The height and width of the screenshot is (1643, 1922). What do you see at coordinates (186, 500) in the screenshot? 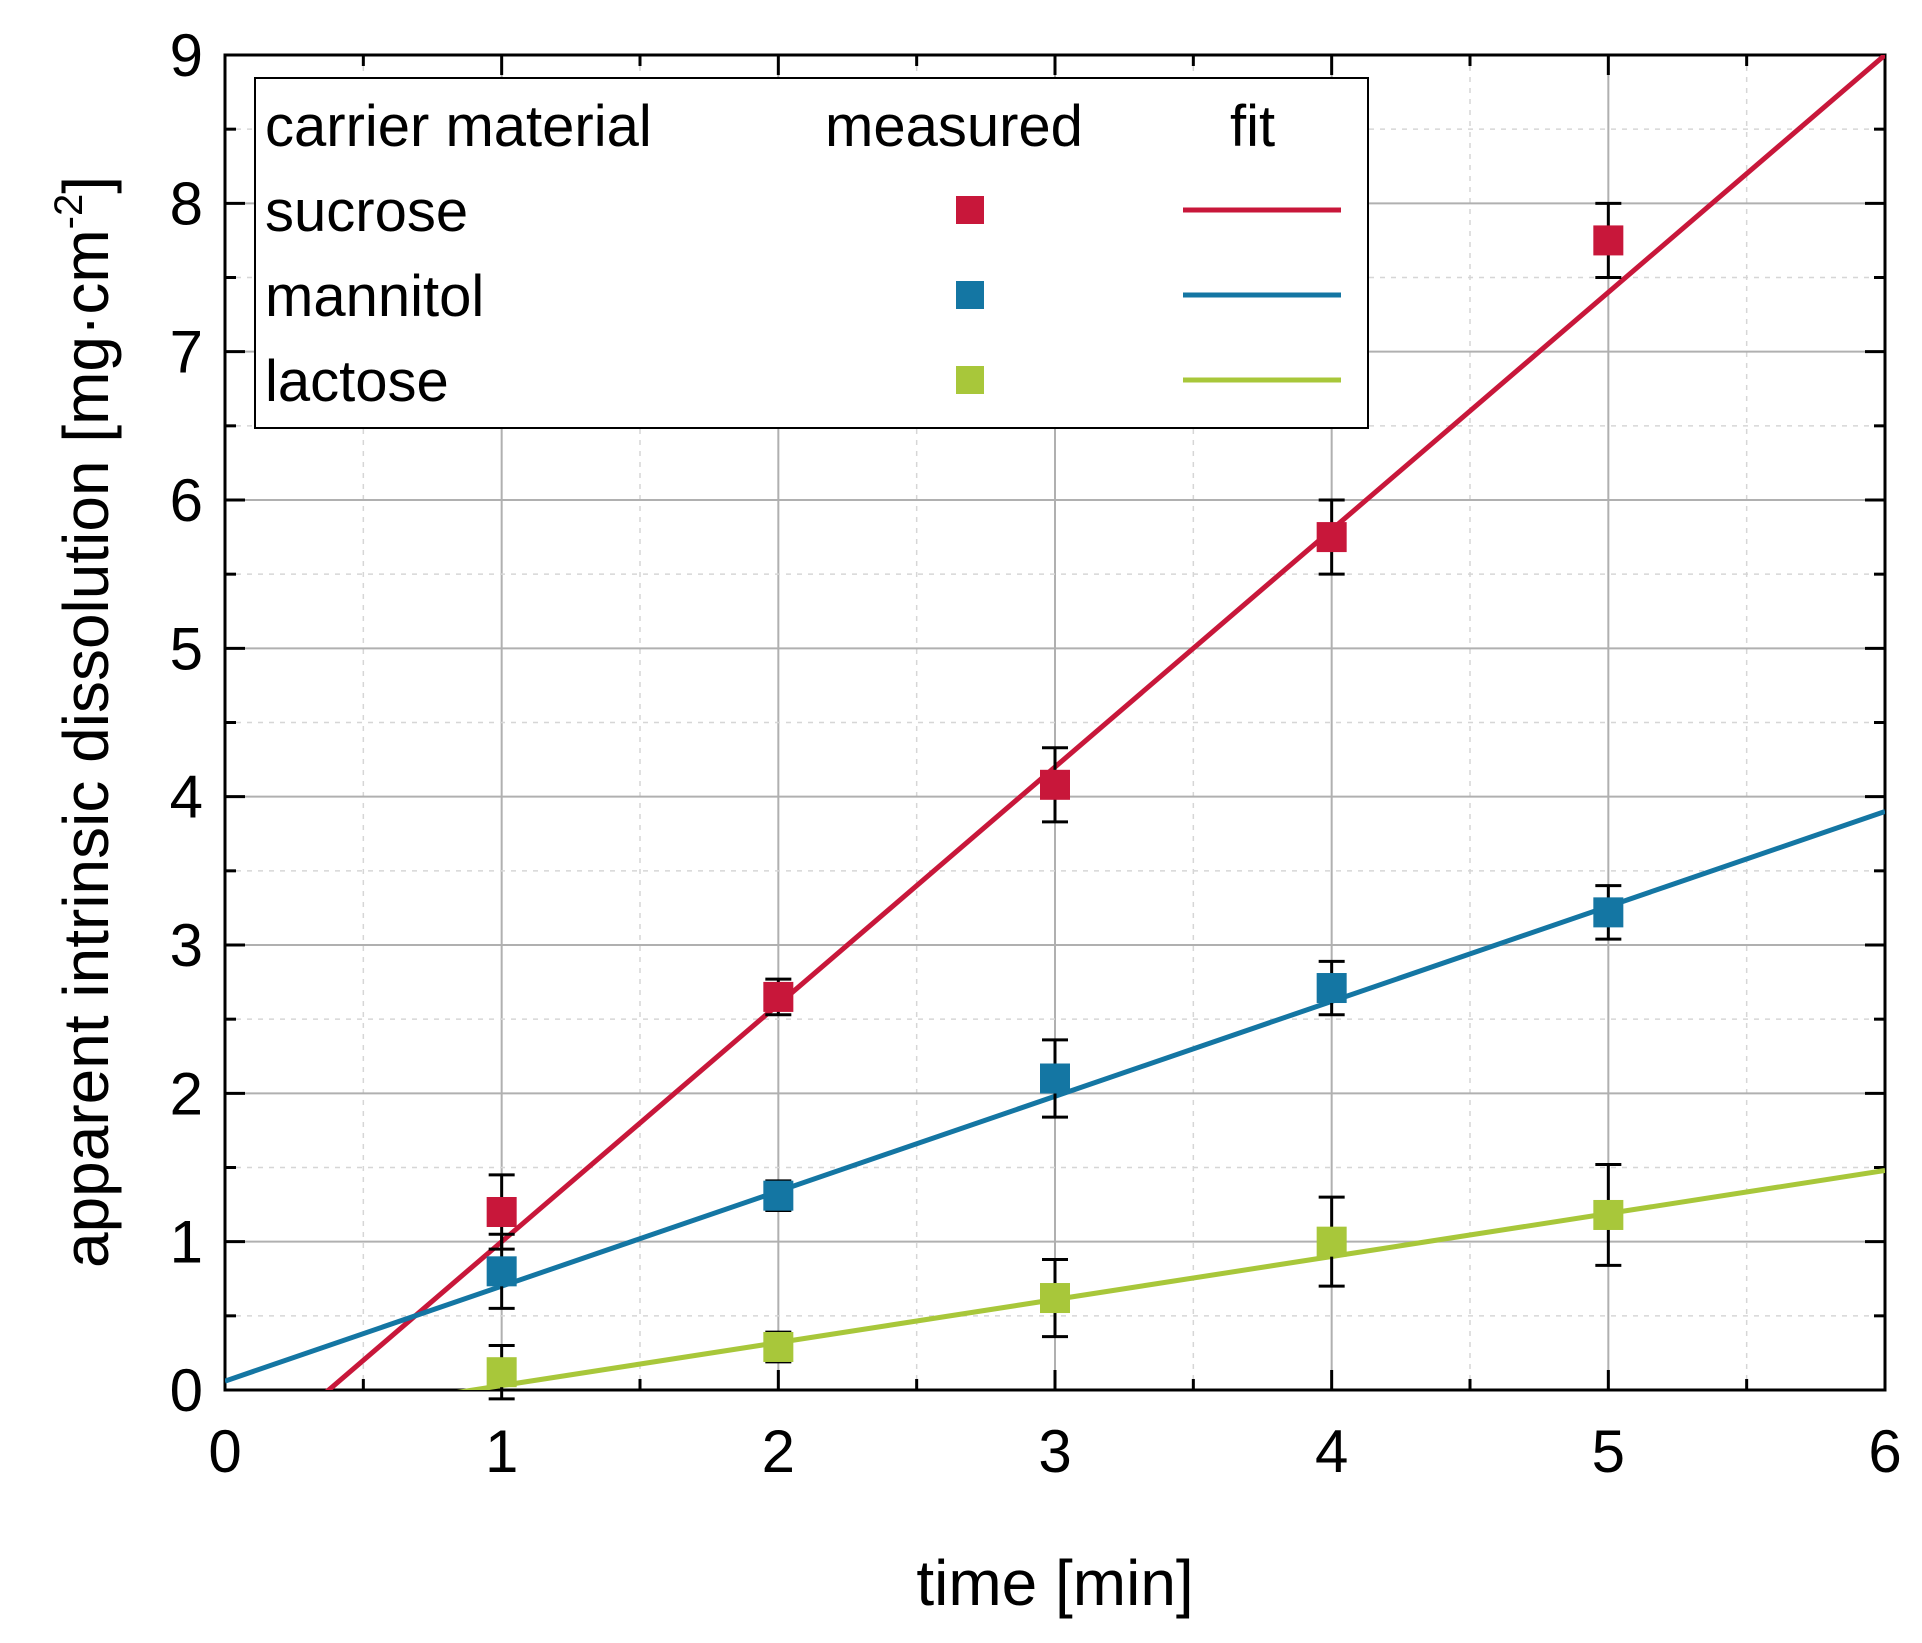
I see `y-tick-label: 6` at bounding box center [186, 500].